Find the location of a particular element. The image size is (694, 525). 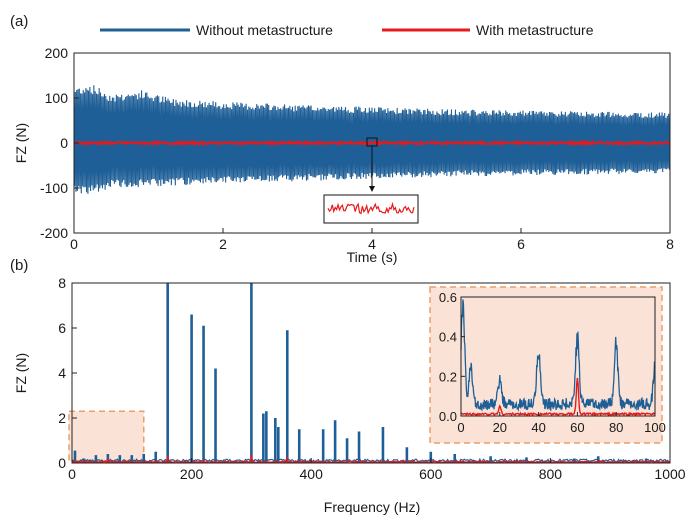

y-tick-label: 200 is located at coordinates (57, 53).